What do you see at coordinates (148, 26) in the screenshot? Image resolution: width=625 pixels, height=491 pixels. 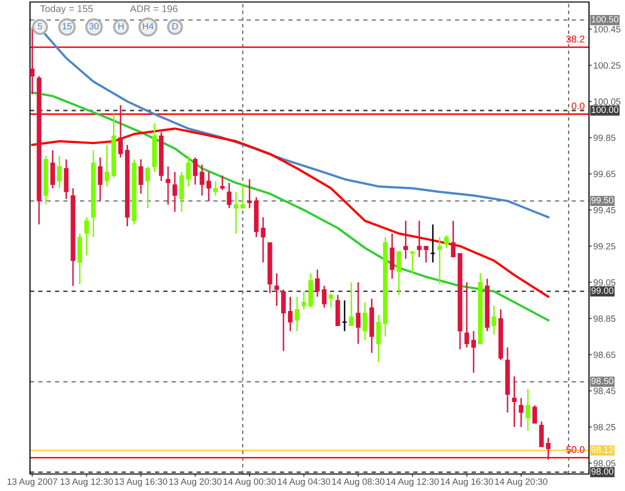 I see `annotation: H4` at bounding box center [148, 26].